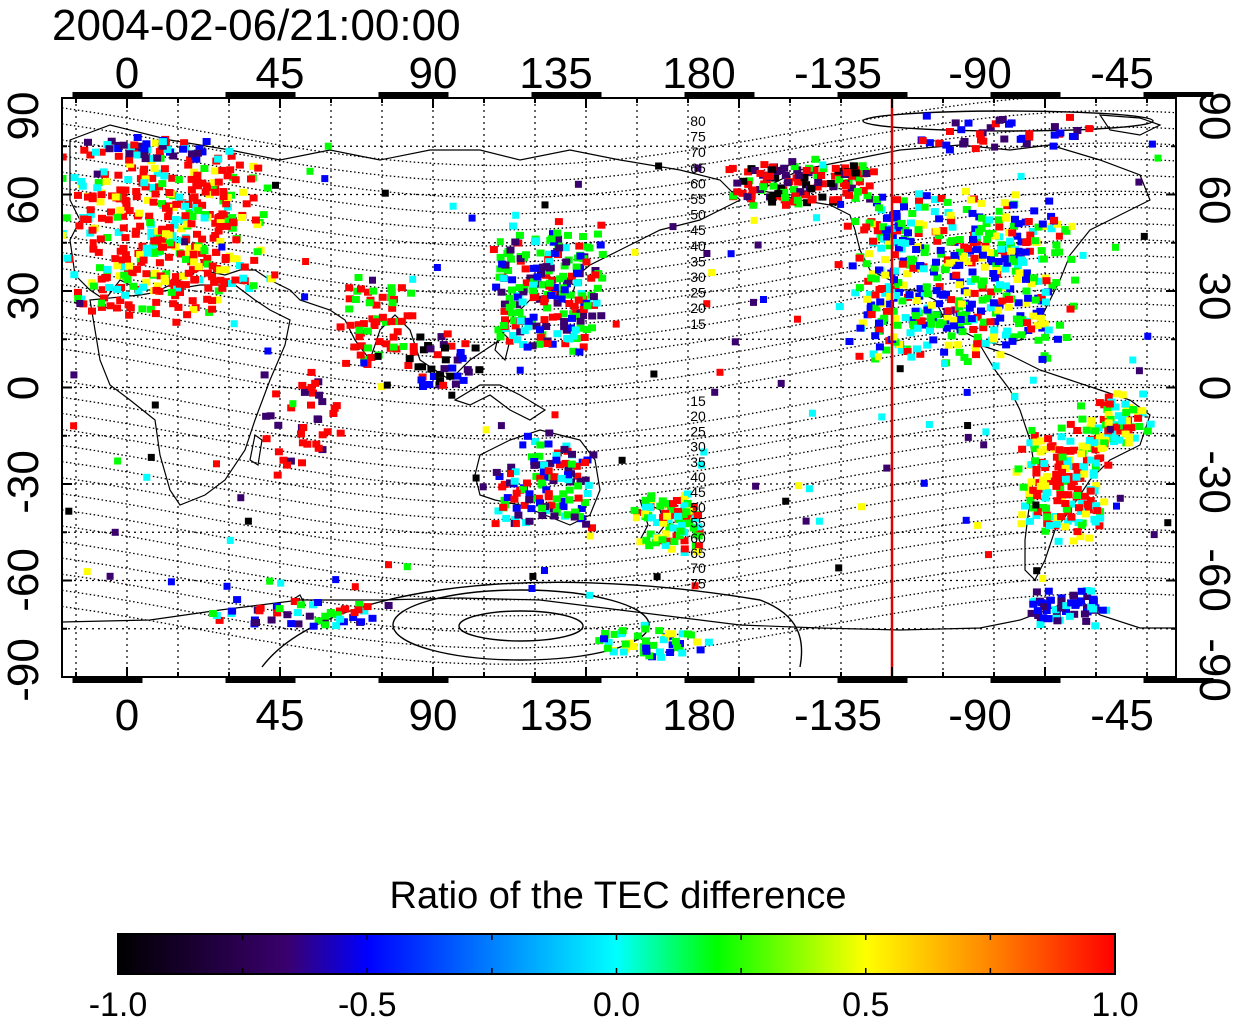 The image size is (1240, 1029). Describe the element at coordinates (698, 416) in the screenshot. I see `contour-label: 20` at that location.